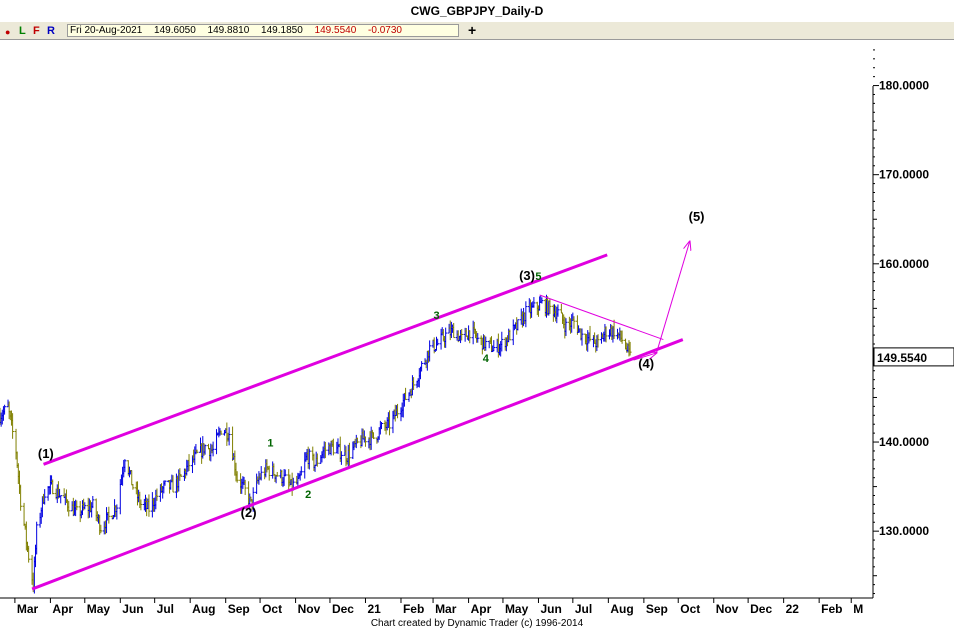 Image resolution: width=954 pixels, height=632 pixels. Describe the element at coordinates (517, 609) in the screenshot. I see `x-tick-label: May` at that location.